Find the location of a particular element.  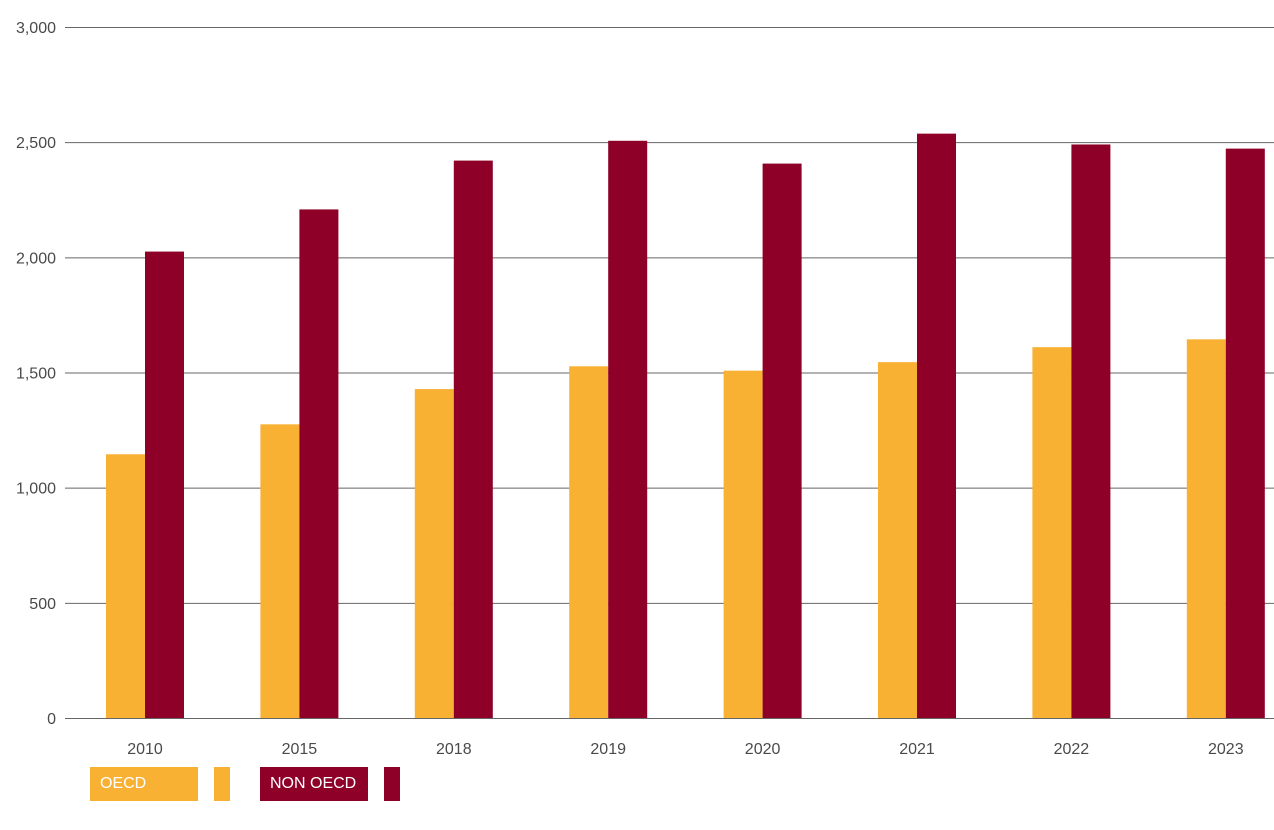

bar-oecd-2021 is located at coordinates (897, 540).